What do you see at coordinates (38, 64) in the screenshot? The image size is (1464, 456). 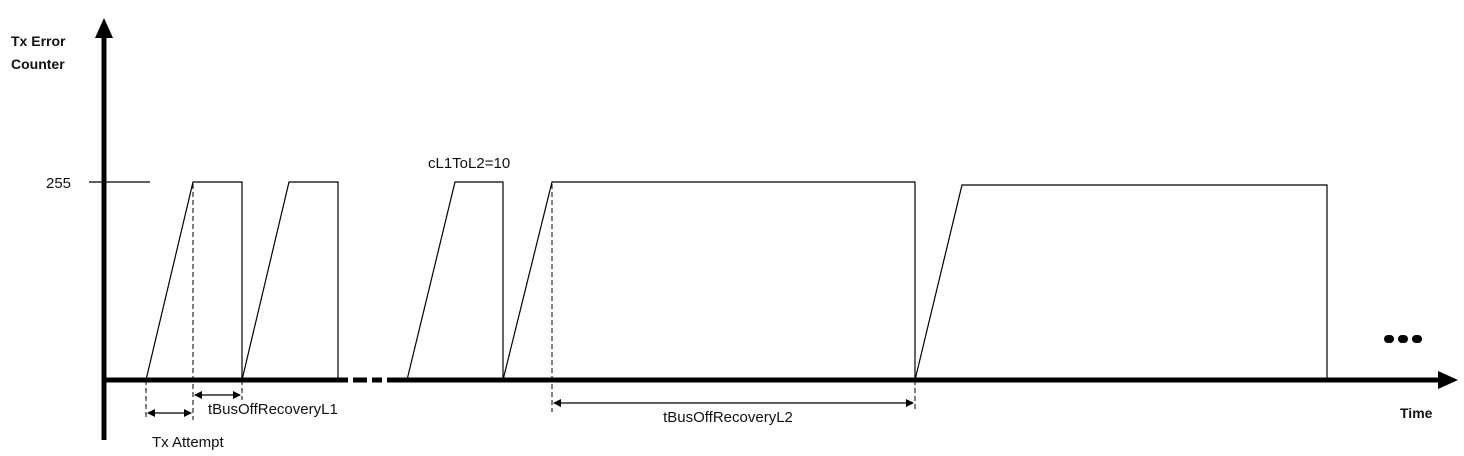 I see `y-axis-label-line2: Counter` at bounding box center [38, 64].